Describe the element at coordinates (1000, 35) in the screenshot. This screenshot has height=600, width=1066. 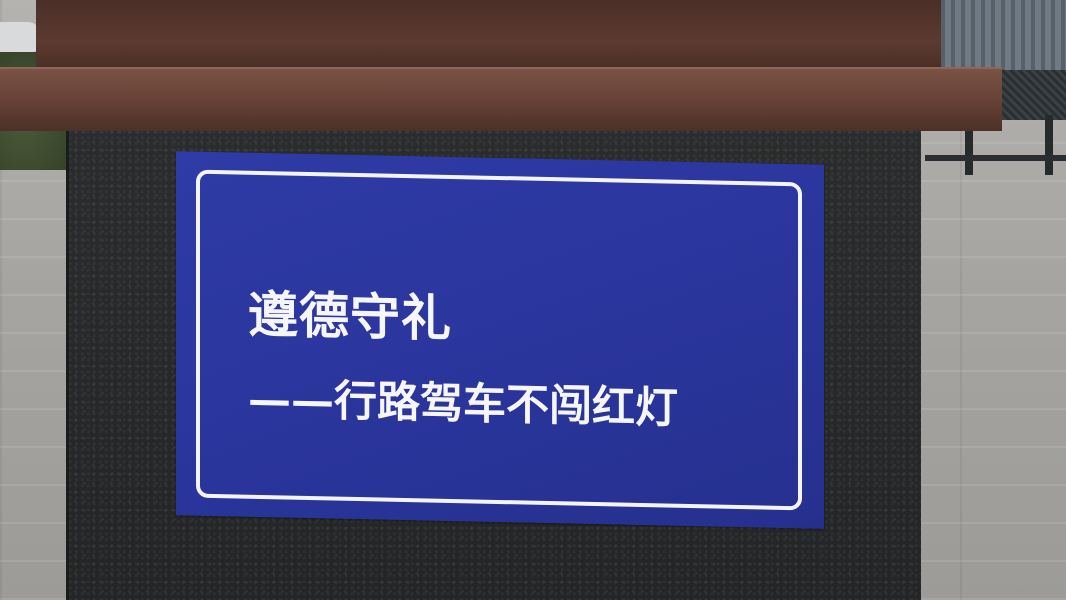
I see `background-building` at that location.